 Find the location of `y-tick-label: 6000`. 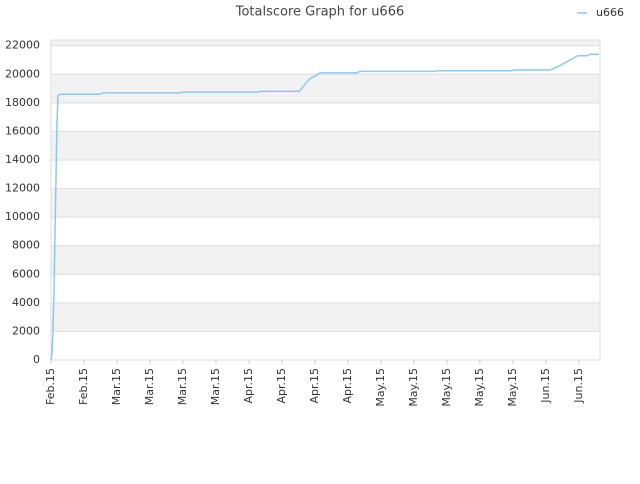

y-tick-label: 6000 is located at coordinates (26, 273).